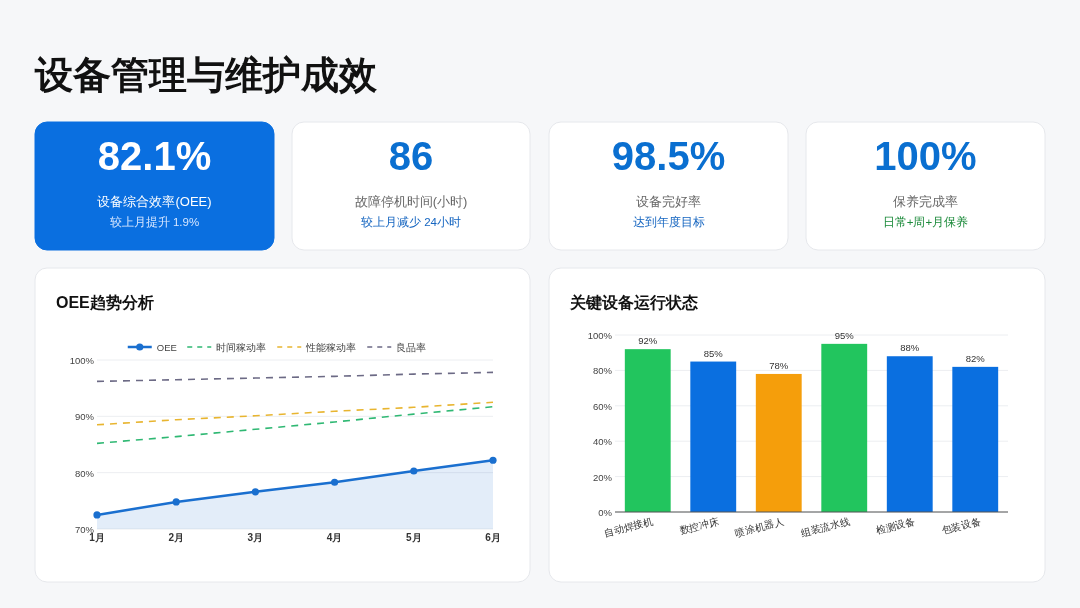 The height and width of the screenshot is (608, 1080). What do you see at coordinates (255, 537) in the screenshot?
I see `x-tick-label: 3月` at bounding box center [255, 537].